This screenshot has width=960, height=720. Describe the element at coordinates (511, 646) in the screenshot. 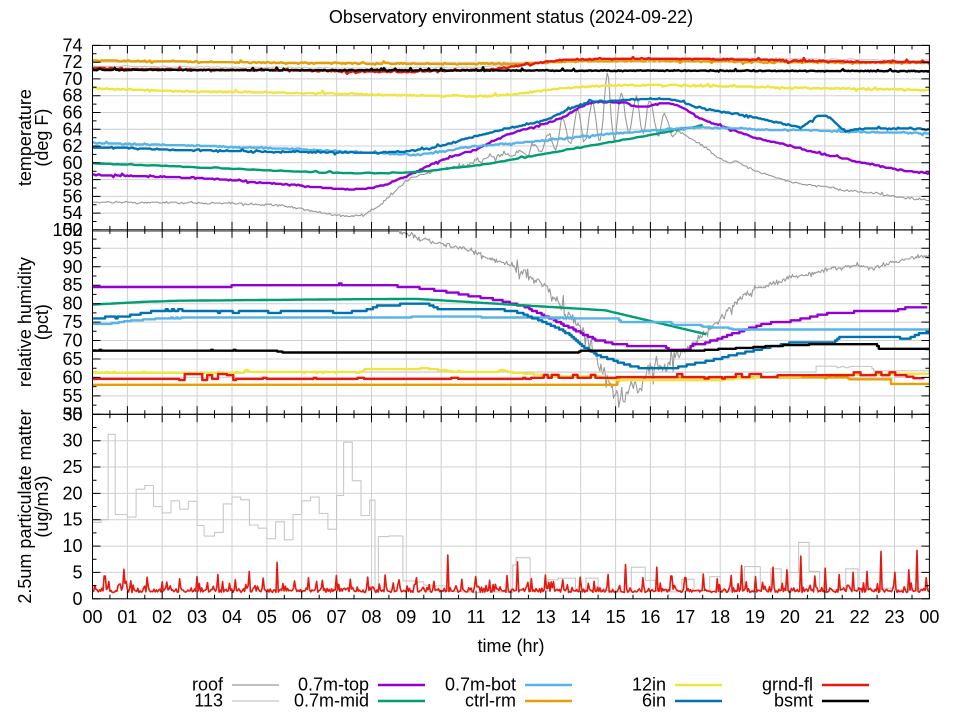

I see `svg-text: time (hr)` at that location.